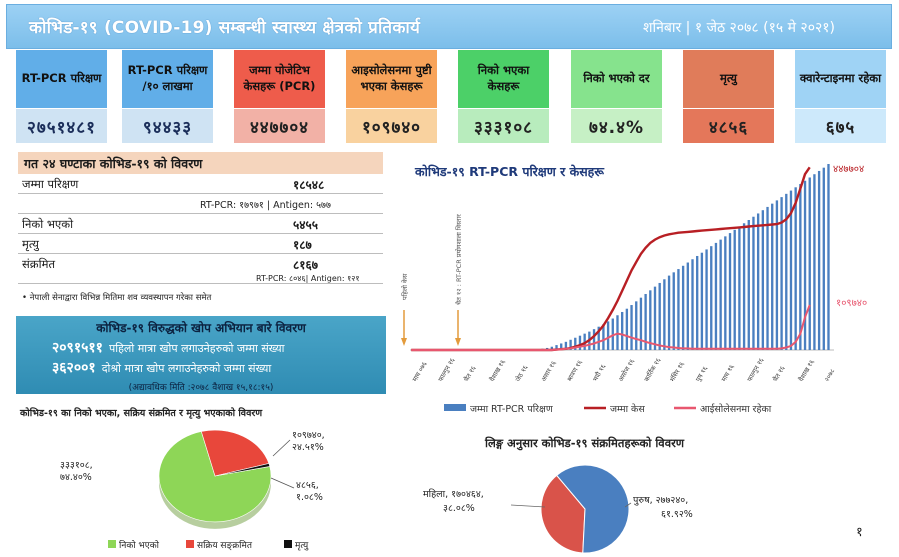 The image size is (899, 557). What do you see at coordinates (200, 163) in the screenshot?
I see `last-24h-title: गत २४ घण्टाका कोभिड-१९ को विवरण` at bounding box center [200, 163].